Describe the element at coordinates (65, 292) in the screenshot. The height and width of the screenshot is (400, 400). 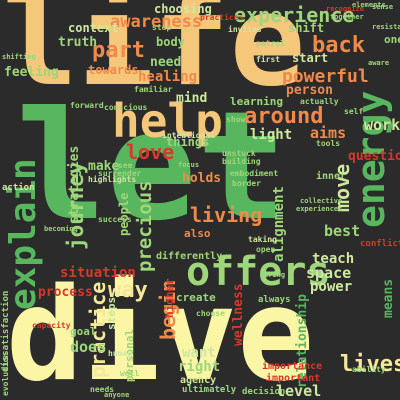
I see `word: process` at that location.